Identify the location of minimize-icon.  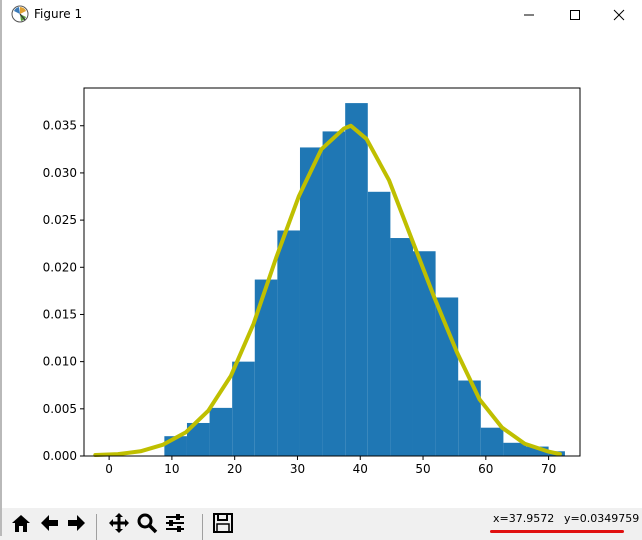
(529, 15).